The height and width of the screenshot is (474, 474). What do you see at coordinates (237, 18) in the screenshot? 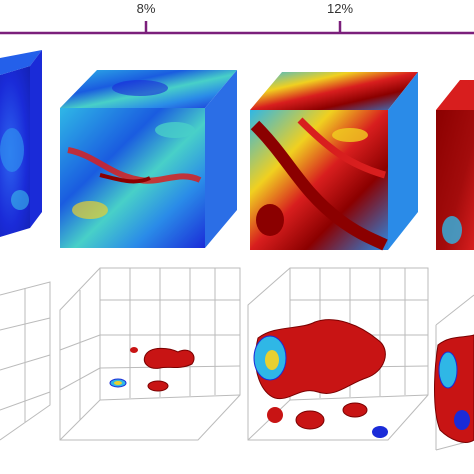
I see `strain-axis: 8% 12%` at bounding box center [237, 18].